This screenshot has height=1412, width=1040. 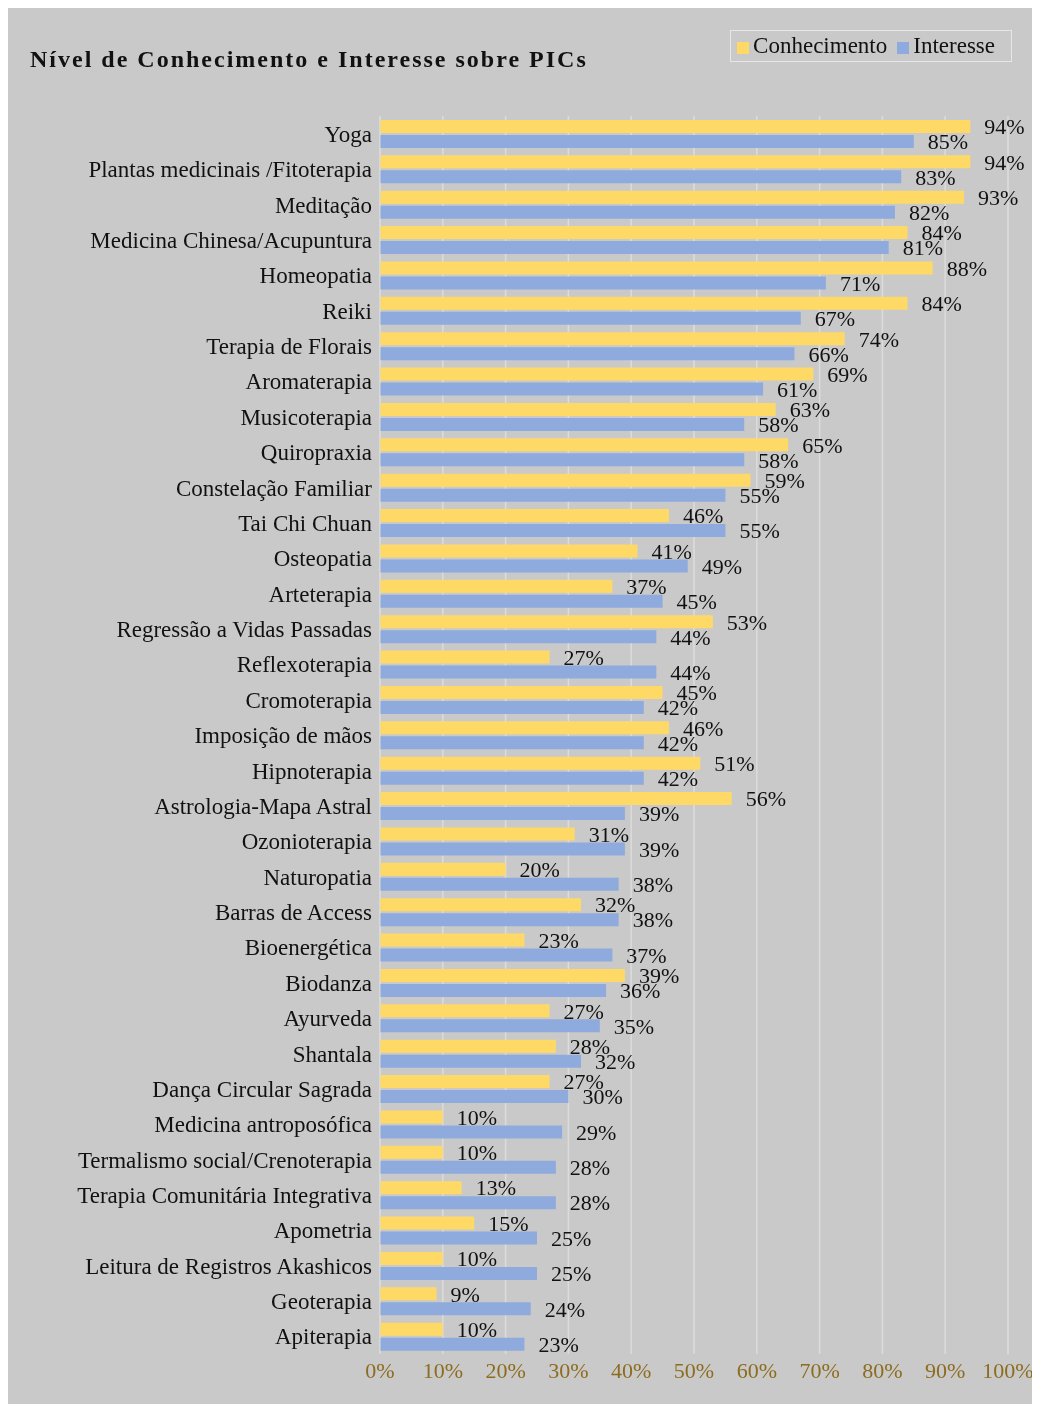 What do you see at coordinates (819, 1370) in the screenshot?
I see `x-tick-label: 70%` at bounding box center [819, 1370].